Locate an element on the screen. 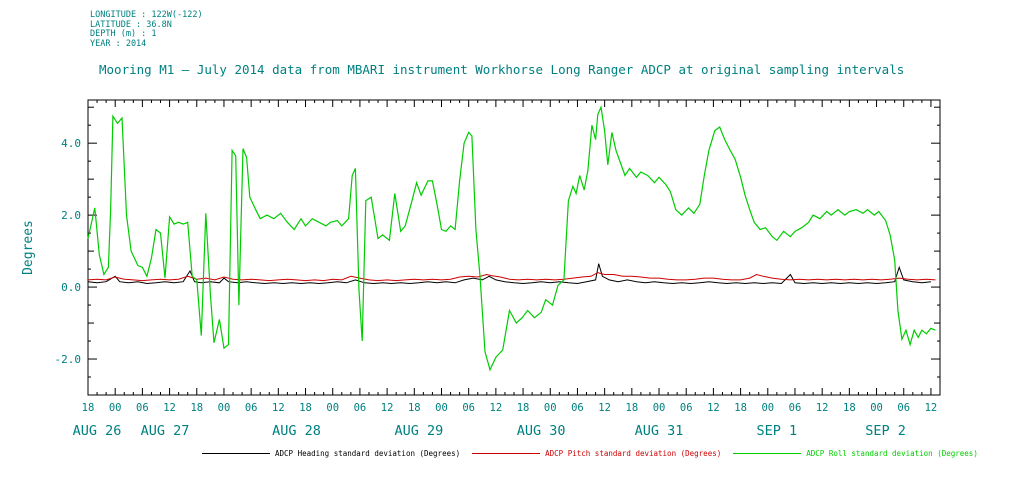 This screenshot has width=1009, height=504. x-date-label: SEP 1 is located at coordinates (777, 431).